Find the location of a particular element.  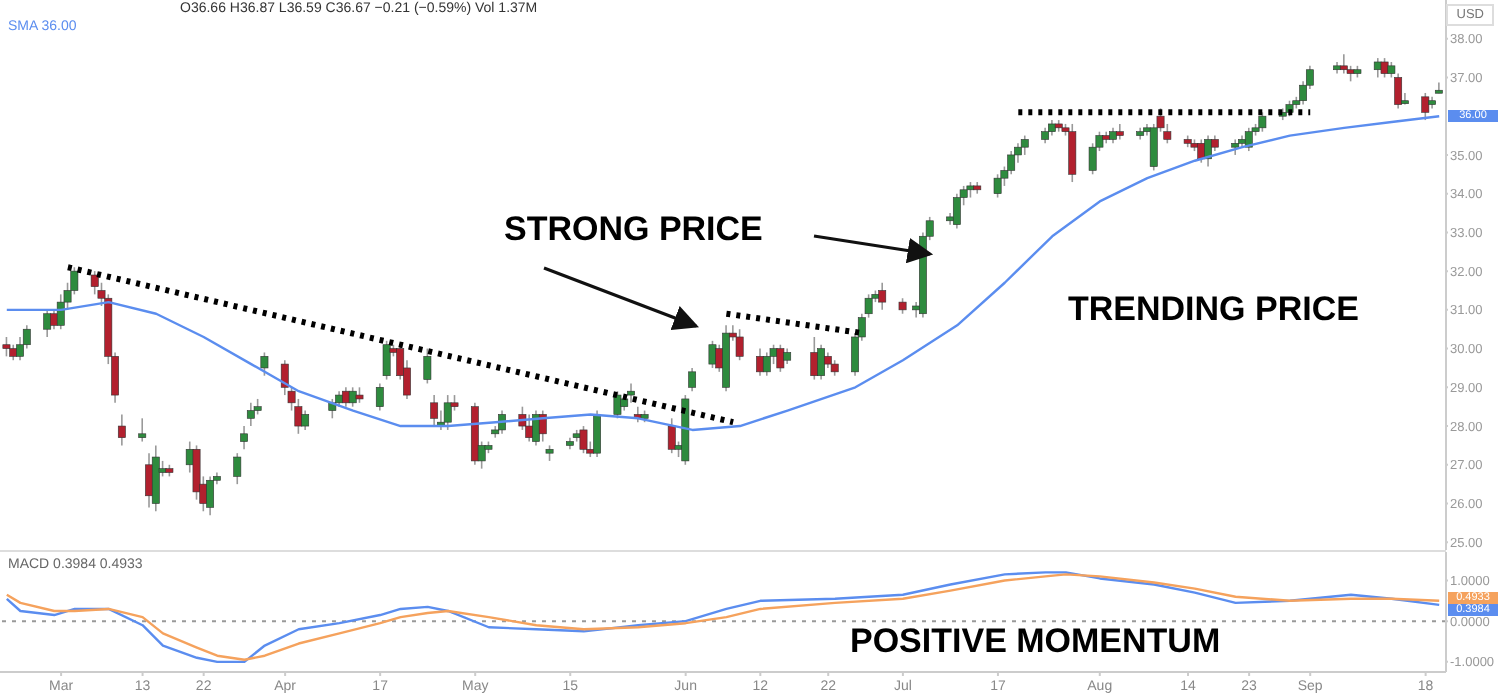

annotation: TRENDING PRICE is located at coordinates (1213, 310).